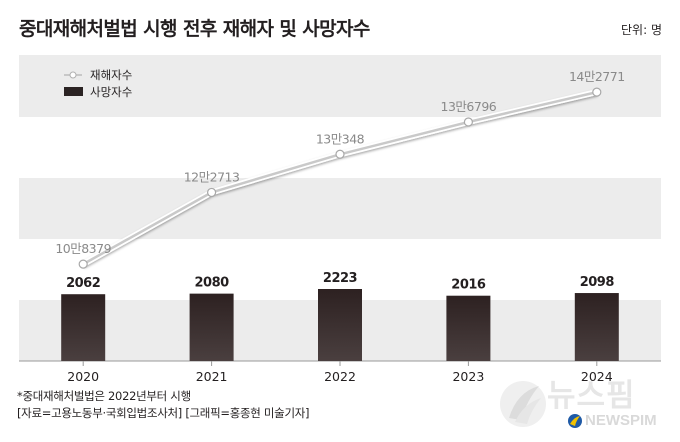 Image resolution: width=680 pixels, height=442 pixels. I want to click on bar-value-label-2021: 2080, so click(212, 283).